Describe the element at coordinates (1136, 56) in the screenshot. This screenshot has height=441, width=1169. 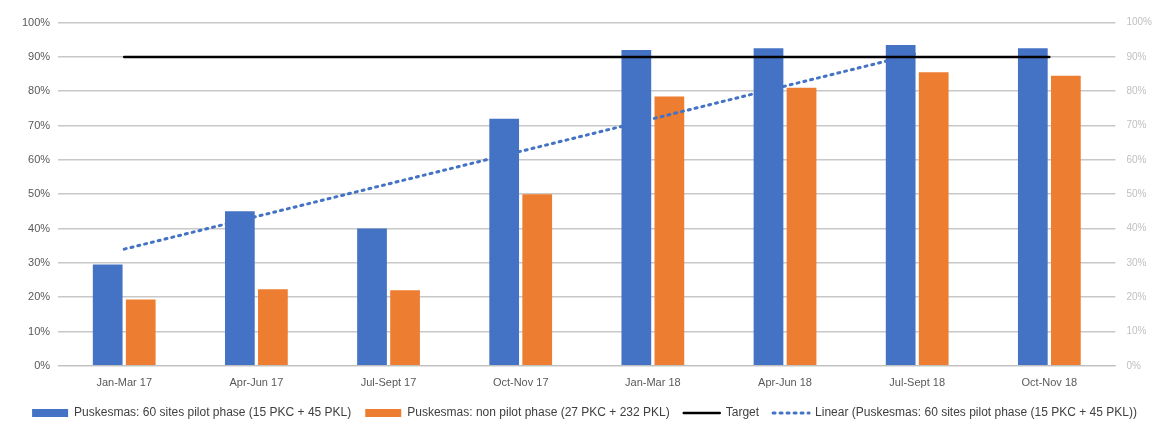
I see `y2-tick-label: 90%` at that location.